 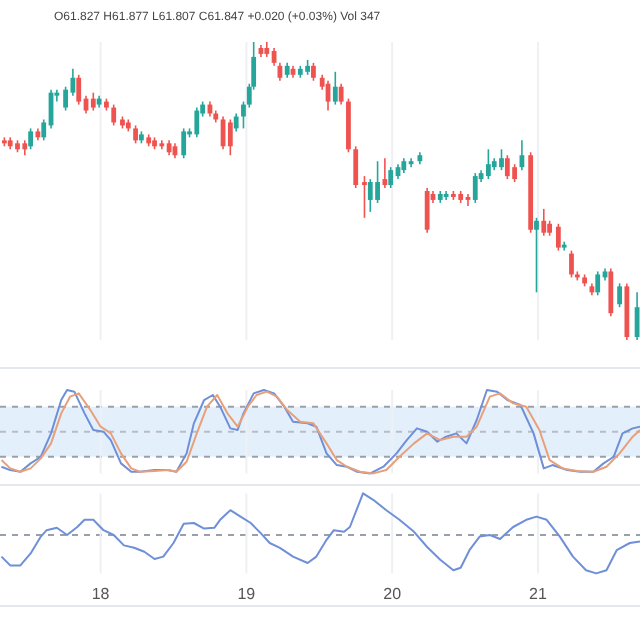 What do you see at coordinates (538, 594) in the screenshot?
I see `x-tick-label: 21` at bounding box center [538, 594].